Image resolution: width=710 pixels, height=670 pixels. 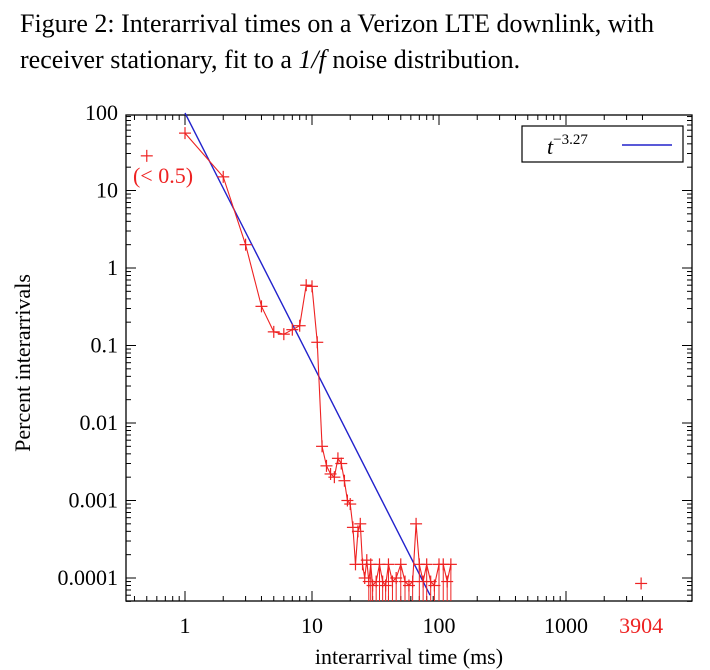 I want to click on legend-box, so click(x=602, y=144).